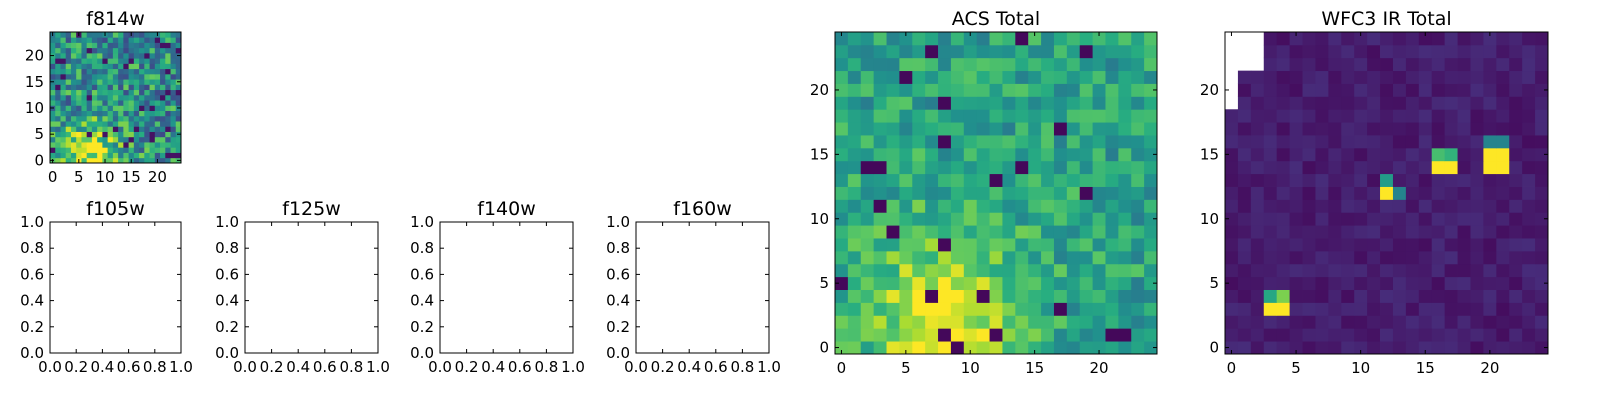 The width and height of the screenshot is (1600, 400). What do you see at coordinates (157, 177) in the screenshot?
I see `x-tick-label: 20` at bounding box center [157, 177].